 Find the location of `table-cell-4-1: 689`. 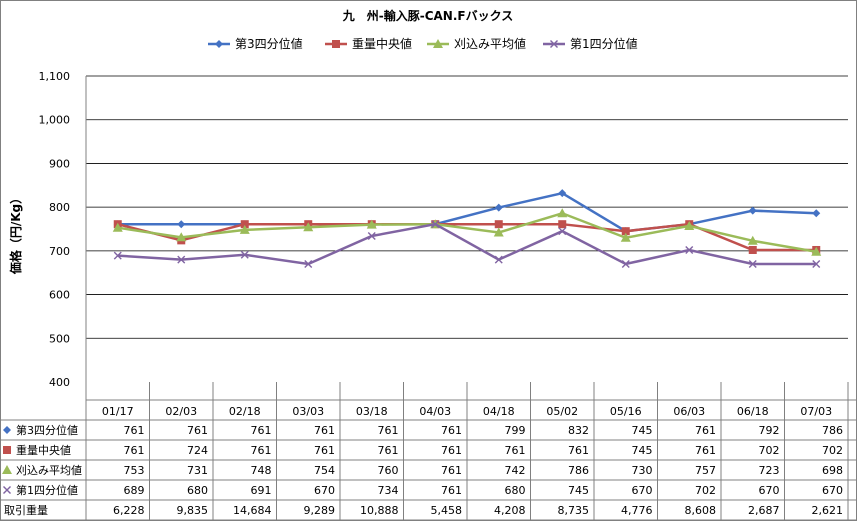

table-cell-4-1: 689 is located at coordinates (134, 490).